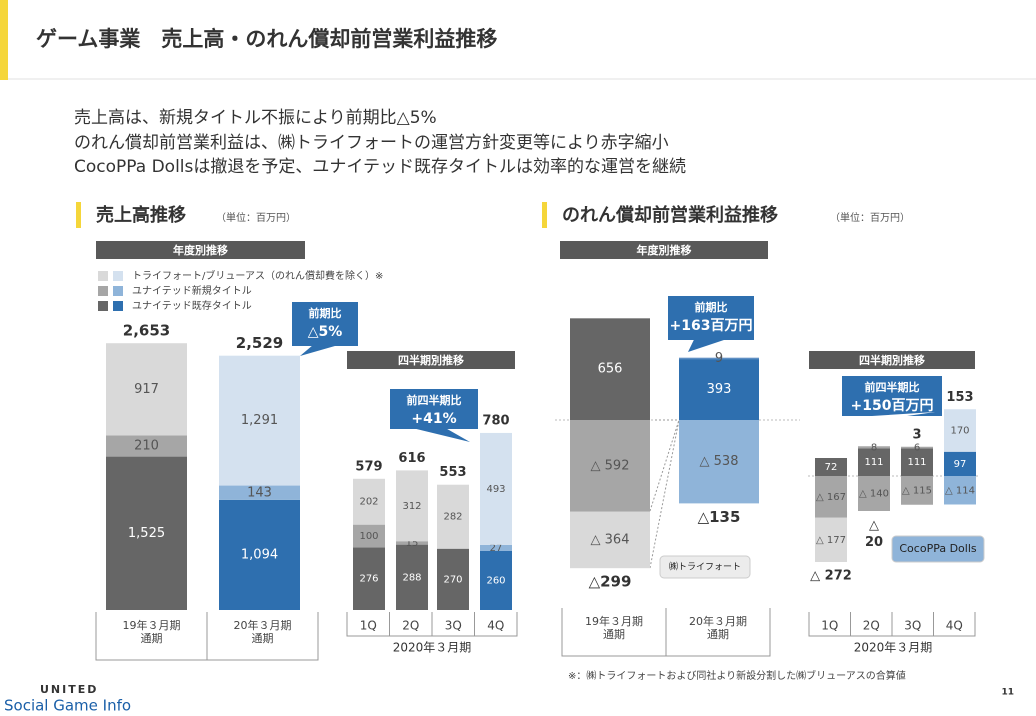  I want to click on total-label: 616, so click(411, 458).